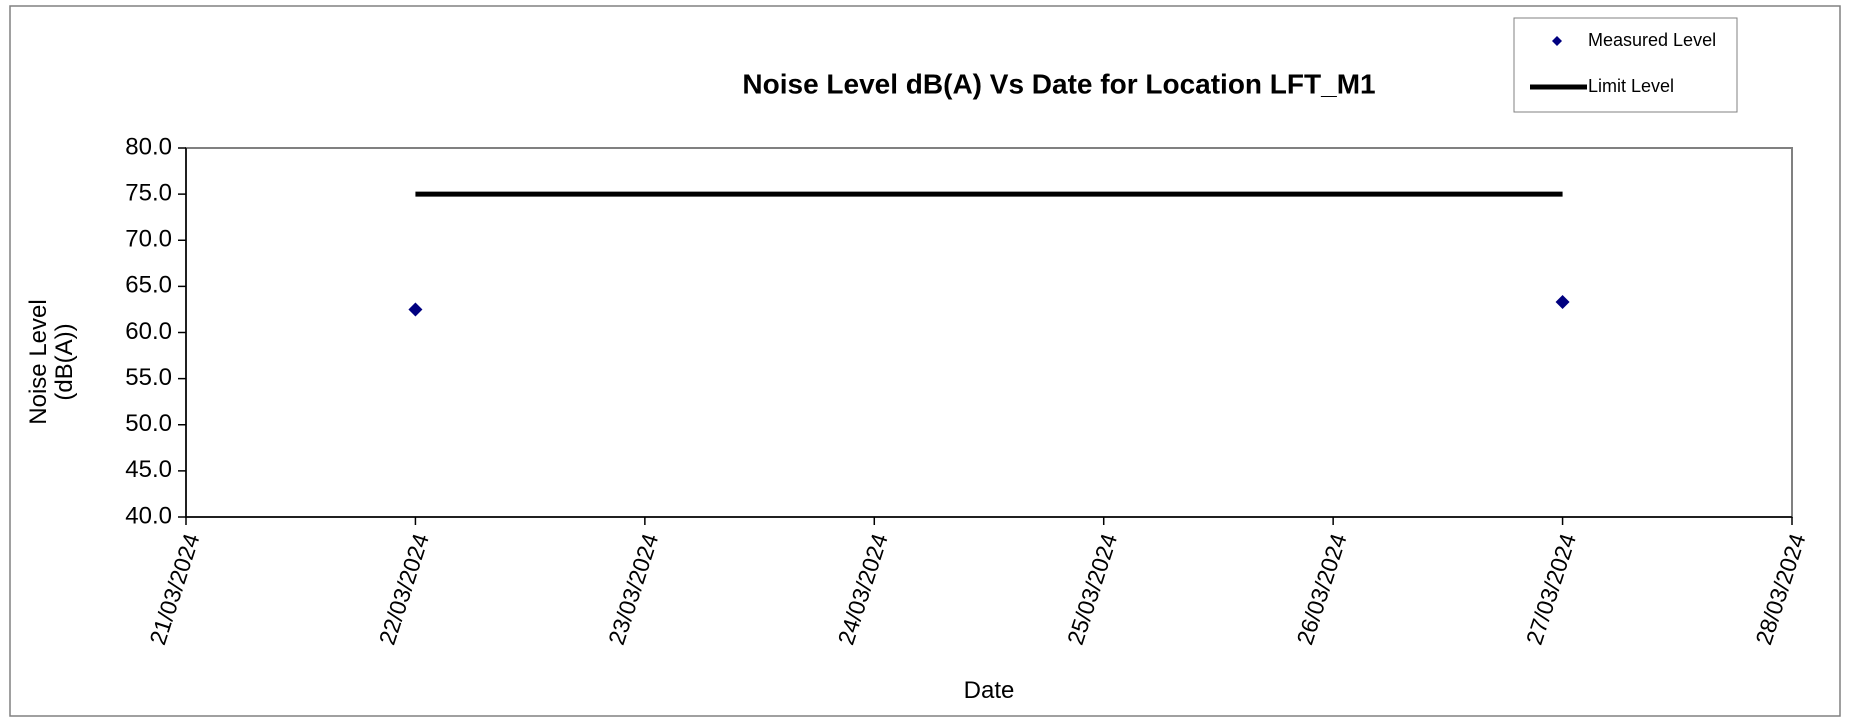 The width and height of the screenshot is (1850, 720). What do you see at coordinates (148, 331) in the screenshot?
I see `y-tick-label: 60.0` at bounding box center [148, 331].